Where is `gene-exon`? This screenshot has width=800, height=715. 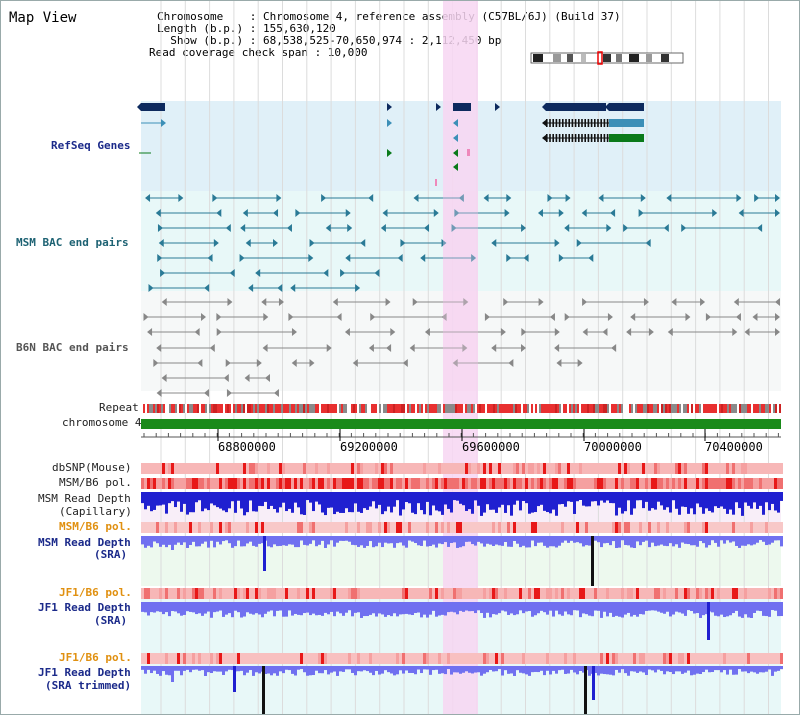 gene-exon is located at coordinates (575, 123).